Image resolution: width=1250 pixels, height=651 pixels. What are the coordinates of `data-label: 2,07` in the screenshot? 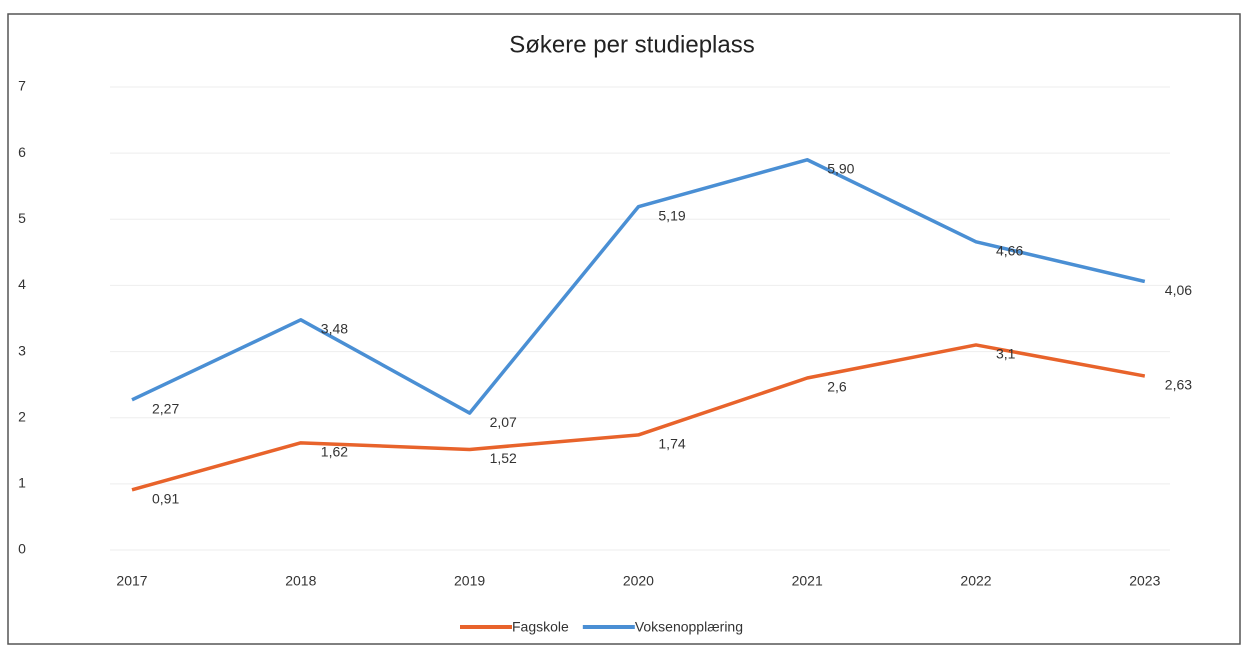 It's located at (503, 422).